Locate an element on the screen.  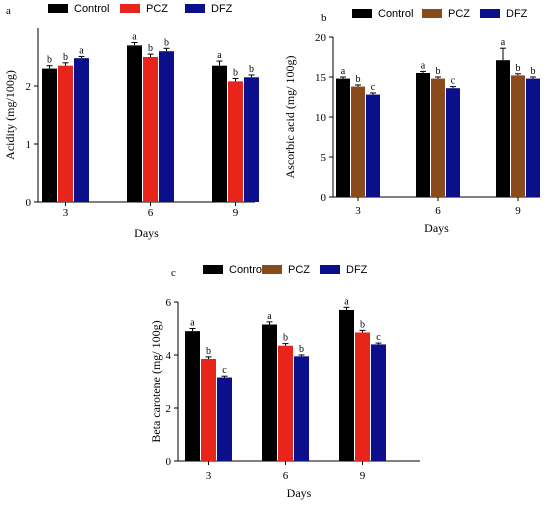
panel-letter: b is located at coordinates (324, 18).